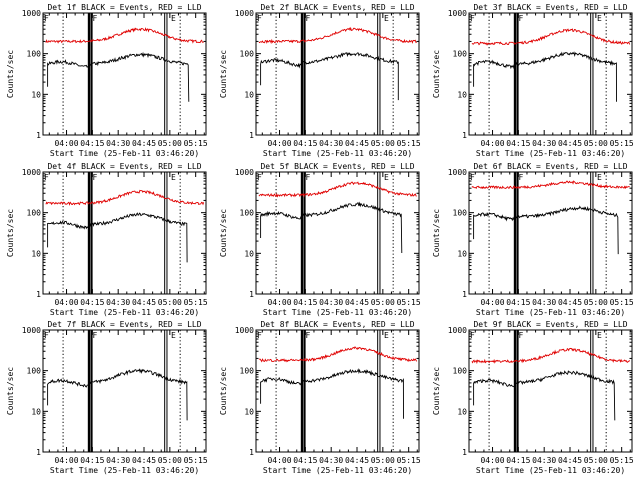 The width and height of the screenshot is (640, 484). I want to click on subplot-title: Det 8f BLACK = Events, RED = LLD, so click(337, 324).